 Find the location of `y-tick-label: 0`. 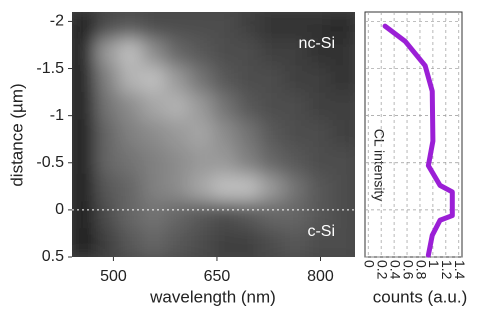

y-tick-label: 0 is located at coordinates (59, 209).